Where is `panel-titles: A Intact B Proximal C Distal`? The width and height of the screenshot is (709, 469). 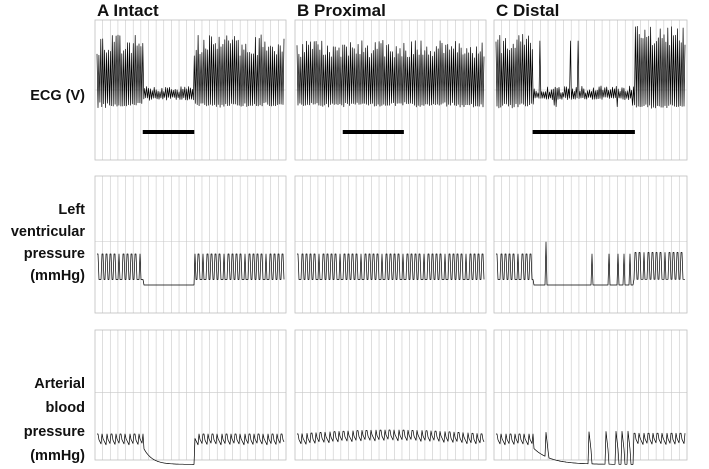
panel-titles: A Intact B Proximal C Distal is located at coordinates (328, 10).